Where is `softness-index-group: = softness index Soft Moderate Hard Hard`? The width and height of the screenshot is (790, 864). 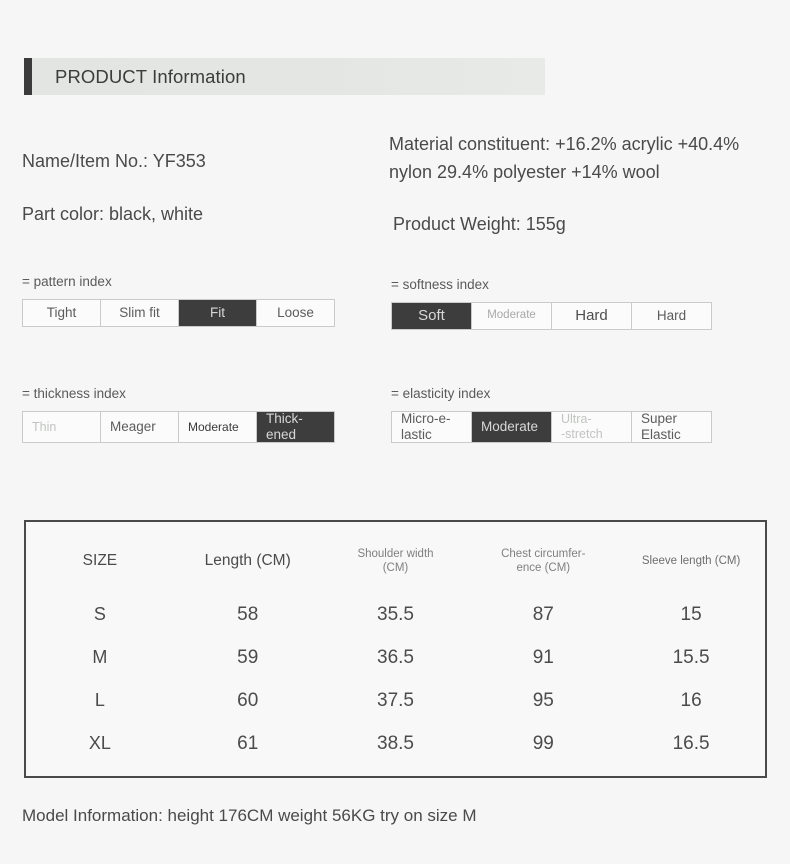
softness-index-group: = softness index Soft Moderate Hard Hard is located at coordinates (552, 303).